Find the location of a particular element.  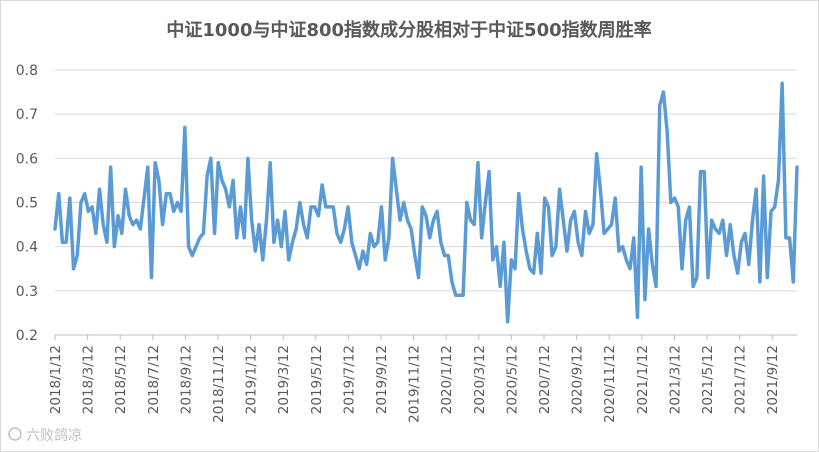

y-tick-label: 0.4 is located at coordinates (27, 248).